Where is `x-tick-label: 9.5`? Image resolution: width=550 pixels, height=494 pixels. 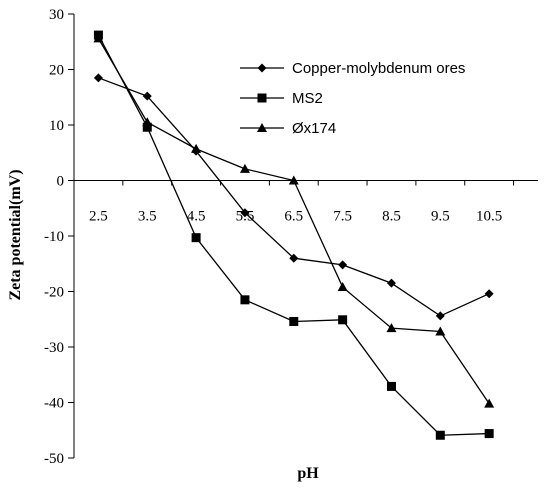 x-tick-label: 9.5 is located at coordinates (440, 217).